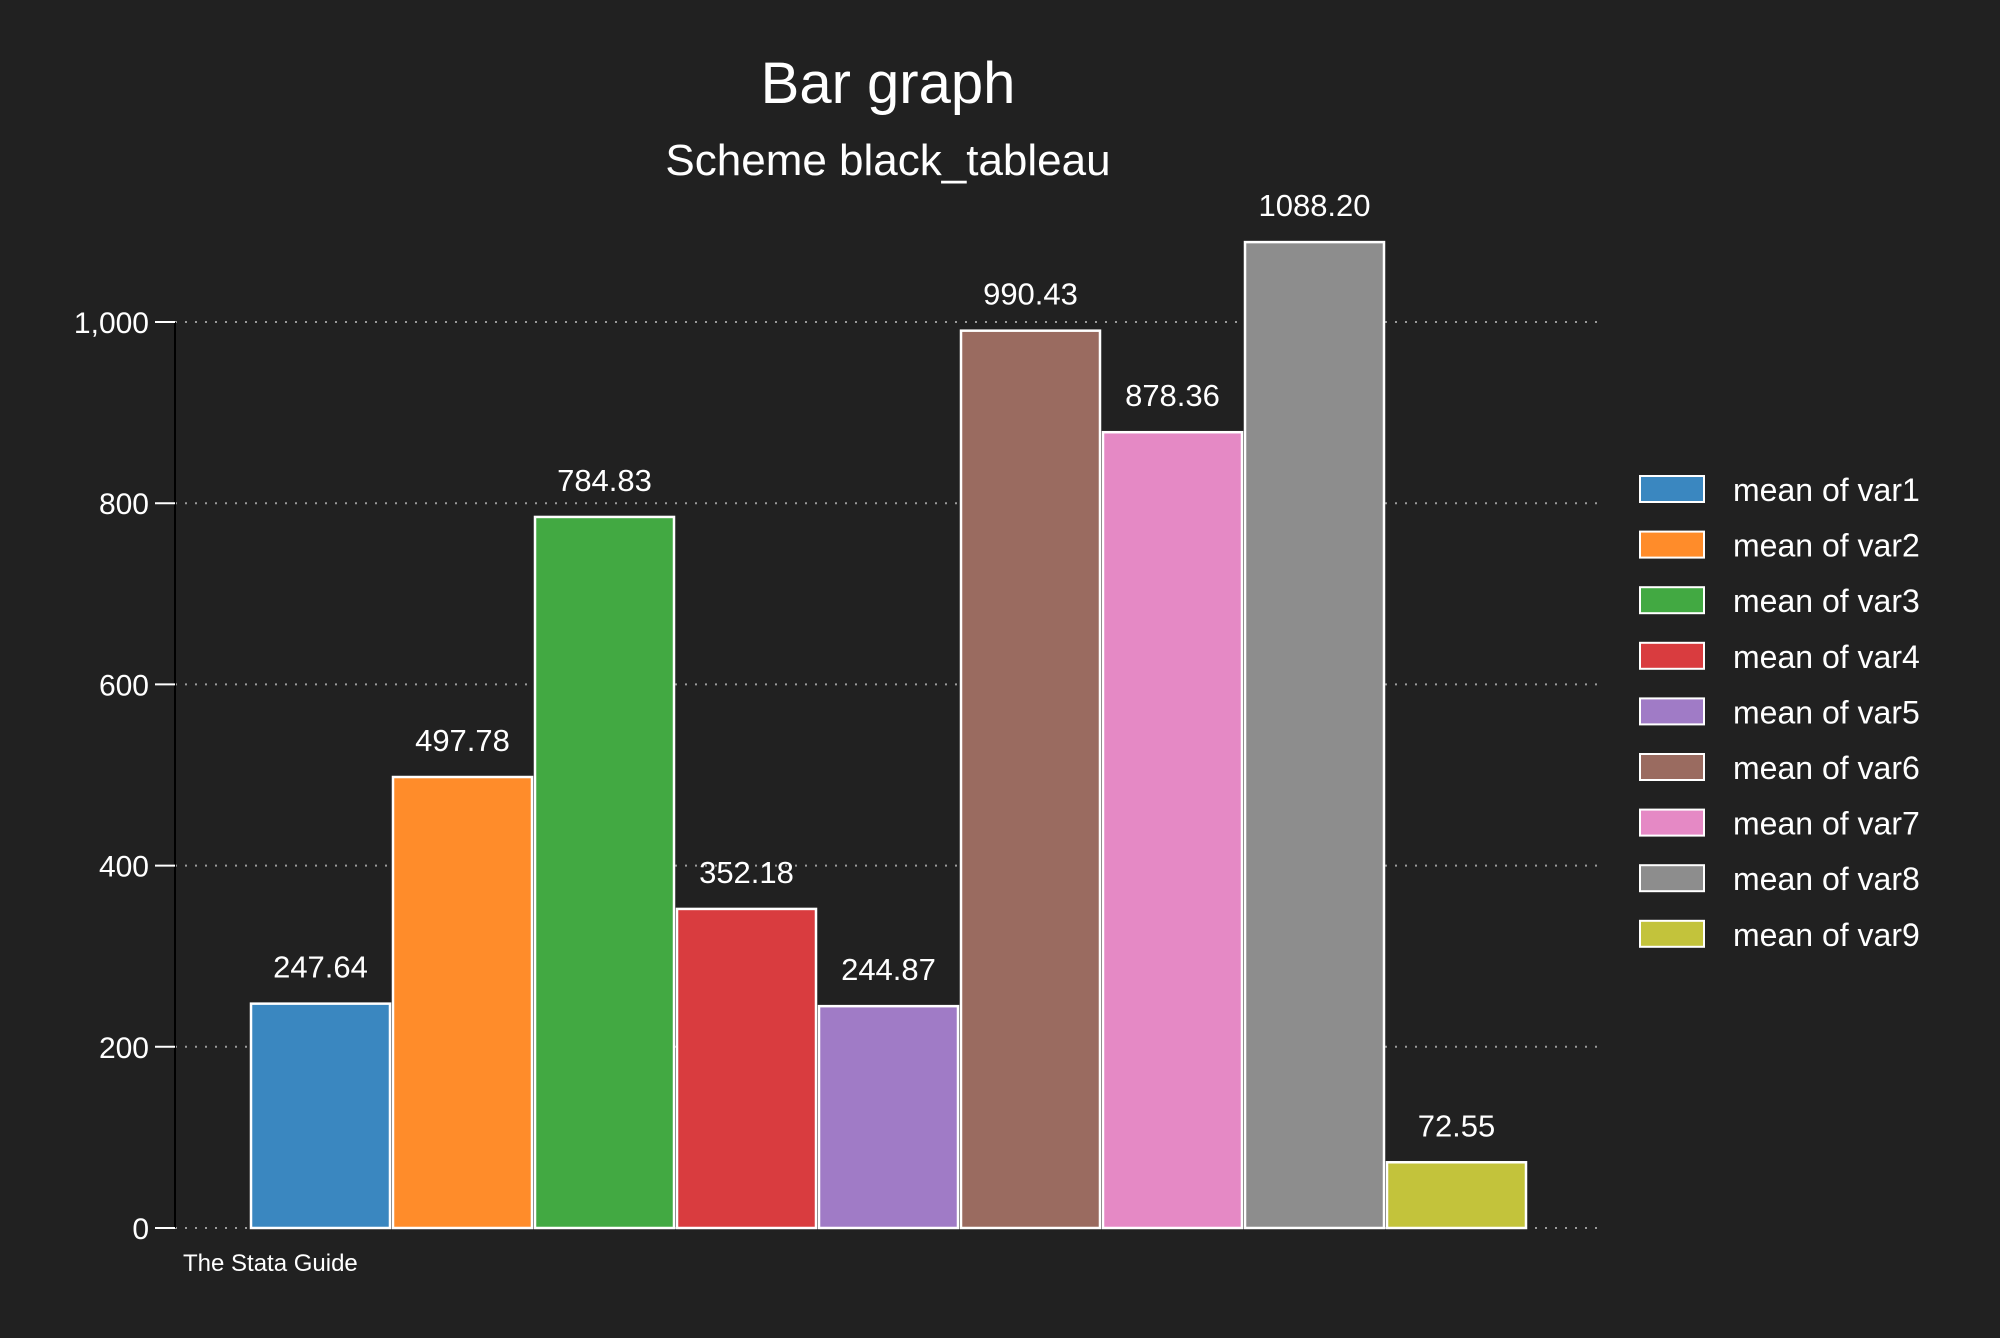 The image size is (2000, 1338). Describe the element at coordinates (1826, 824) in the screenshot. I see `legend-label: mean of var7` at that location.